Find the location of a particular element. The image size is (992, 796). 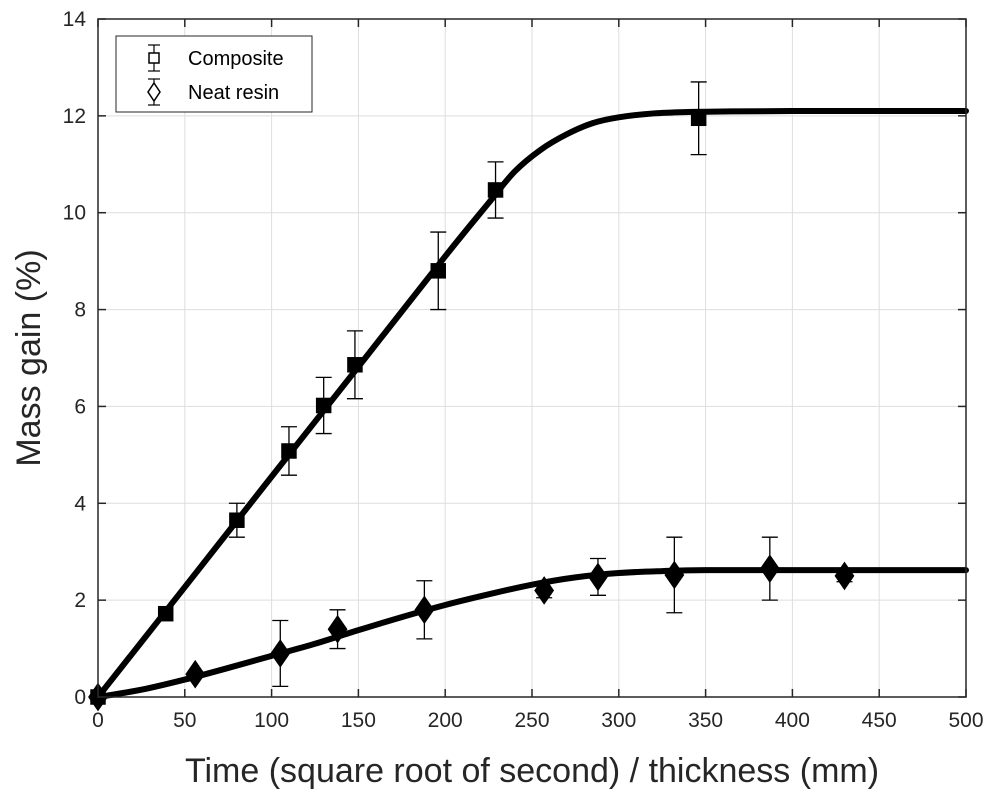

fit-curve-neat-resin is located at coordinates (532, 633).